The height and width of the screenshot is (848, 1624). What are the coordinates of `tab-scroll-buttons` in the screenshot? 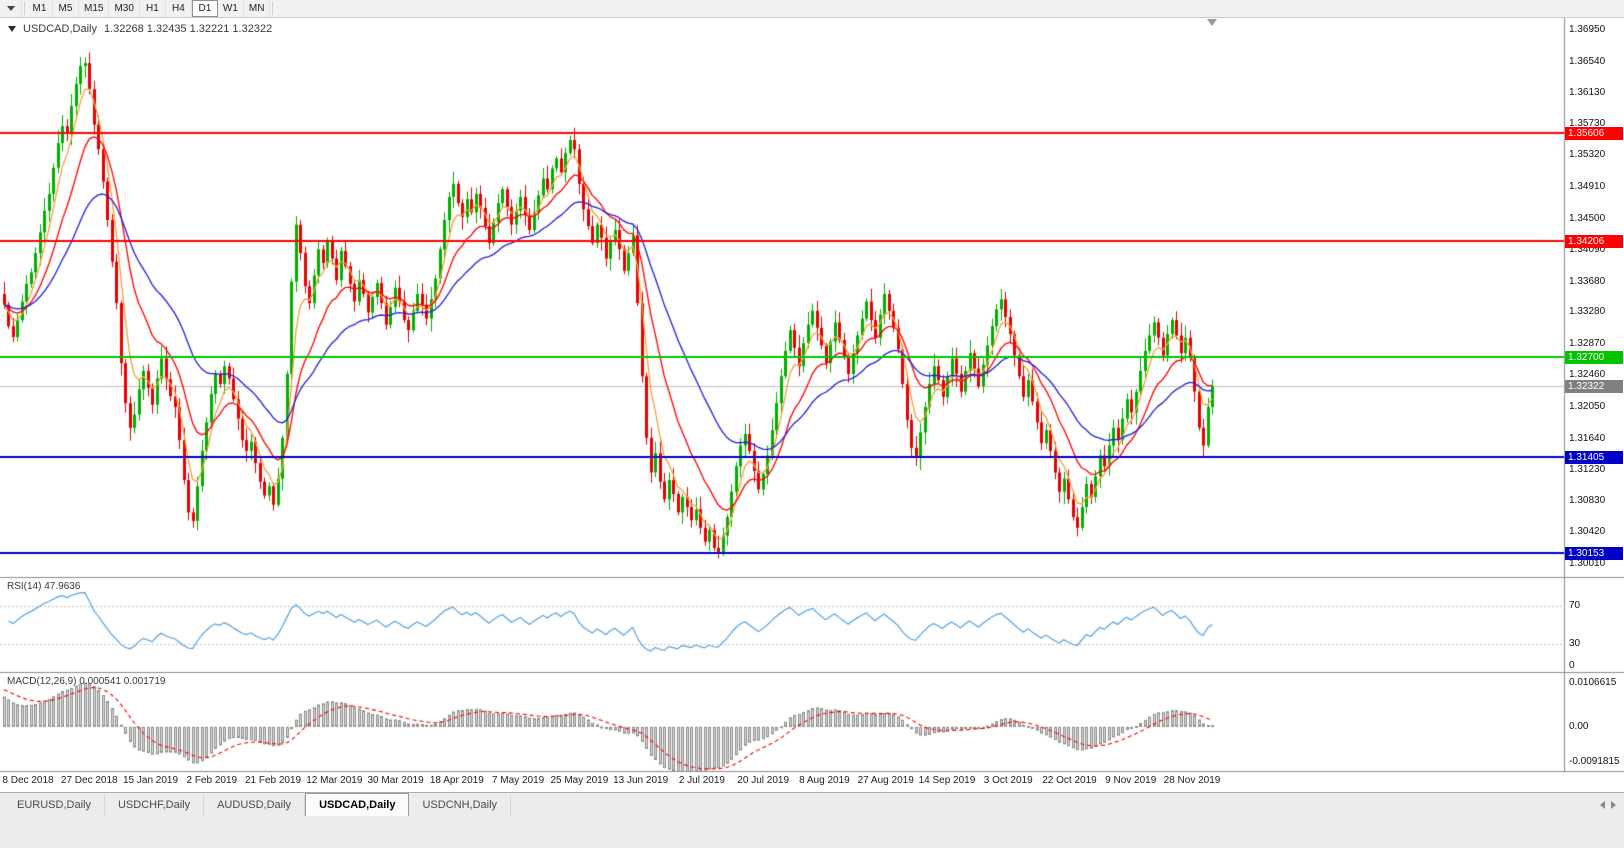 It's located at (1612, 804).